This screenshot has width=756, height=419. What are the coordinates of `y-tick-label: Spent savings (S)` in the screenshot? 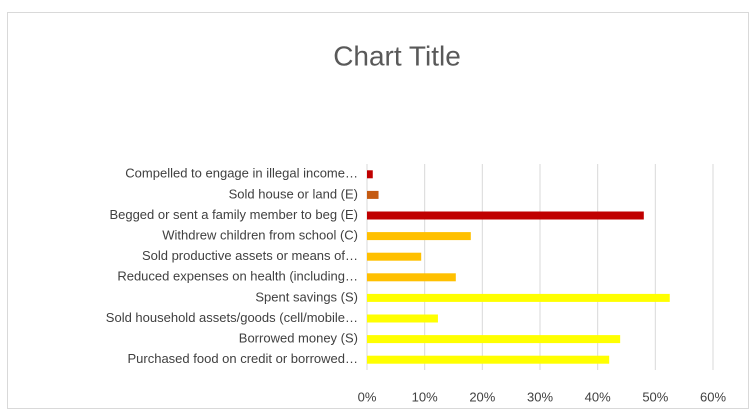 It's located at (306, 296).